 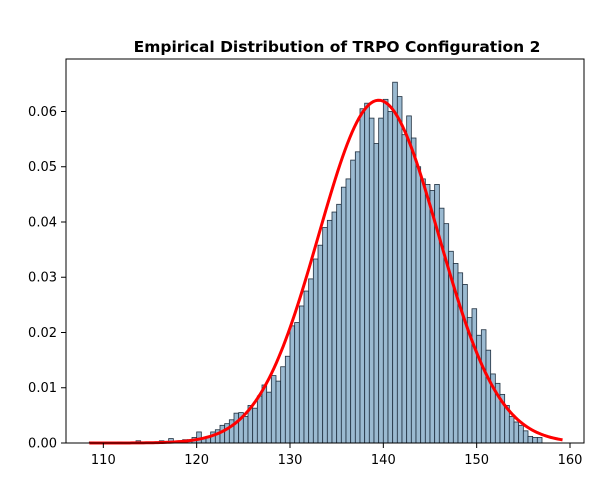 I want to click on x-tick-label: 160, so click(x=570, y=460).